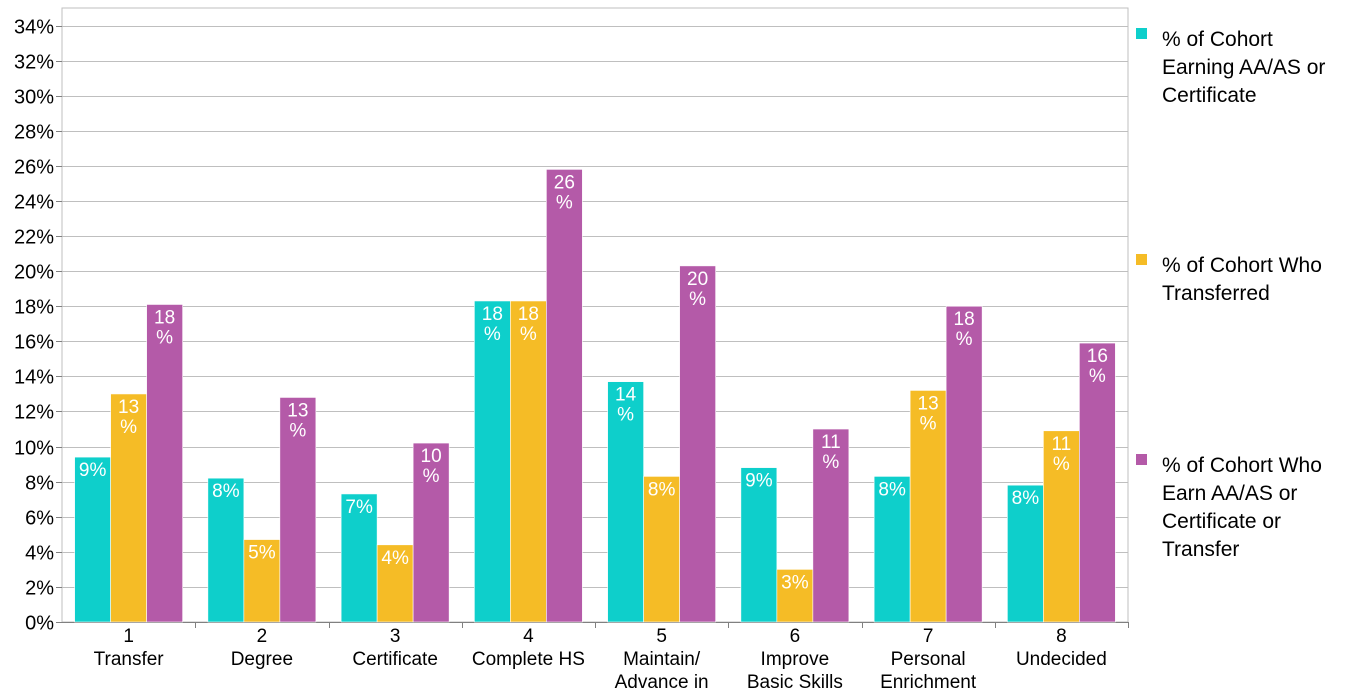  What do you see at coordinates (1216, 293) in the screenshot?
I see `legend-label: Transferred` at bounding box center [1216, 293].